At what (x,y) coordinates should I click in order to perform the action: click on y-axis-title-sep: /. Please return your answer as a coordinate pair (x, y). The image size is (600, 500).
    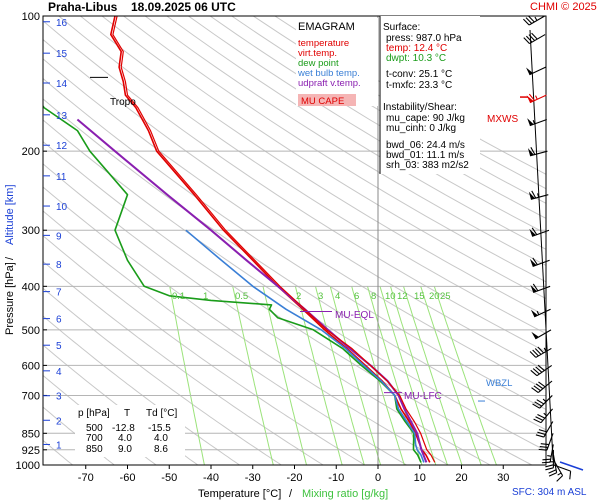
    Looking at the image, I should click on (10, 258).